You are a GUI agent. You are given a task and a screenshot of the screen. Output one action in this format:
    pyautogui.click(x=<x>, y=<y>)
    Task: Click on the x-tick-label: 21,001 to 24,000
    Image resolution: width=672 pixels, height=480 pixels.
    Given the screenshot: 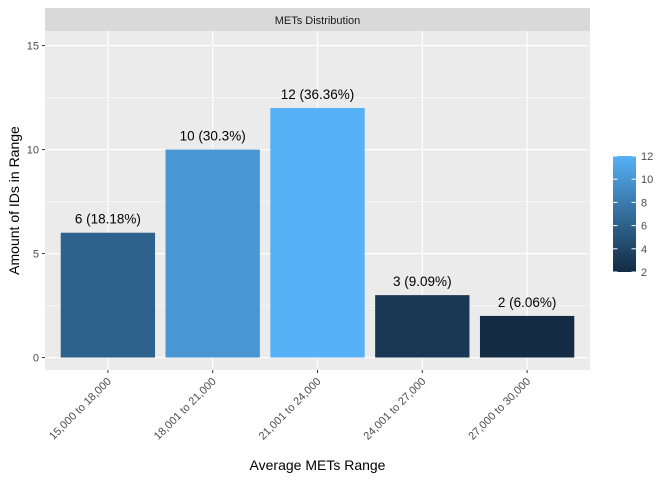 What is the action you would take?
    pyautogui.click(x=290, y=409)
    